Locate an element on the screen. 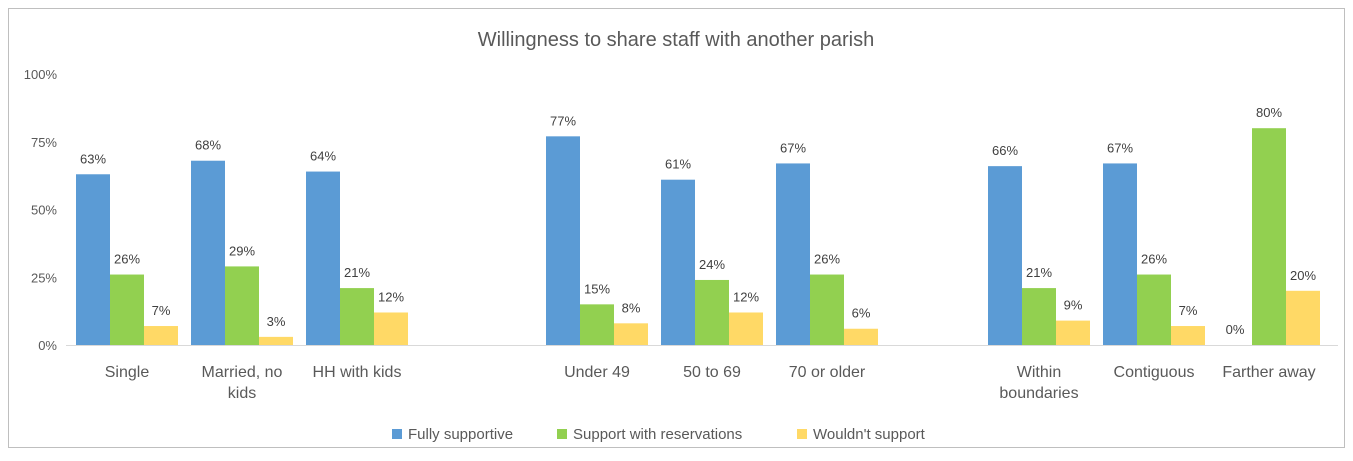 The image size is (1353, 461). x-category-label-line: kids is located at coordinates (242, 393).